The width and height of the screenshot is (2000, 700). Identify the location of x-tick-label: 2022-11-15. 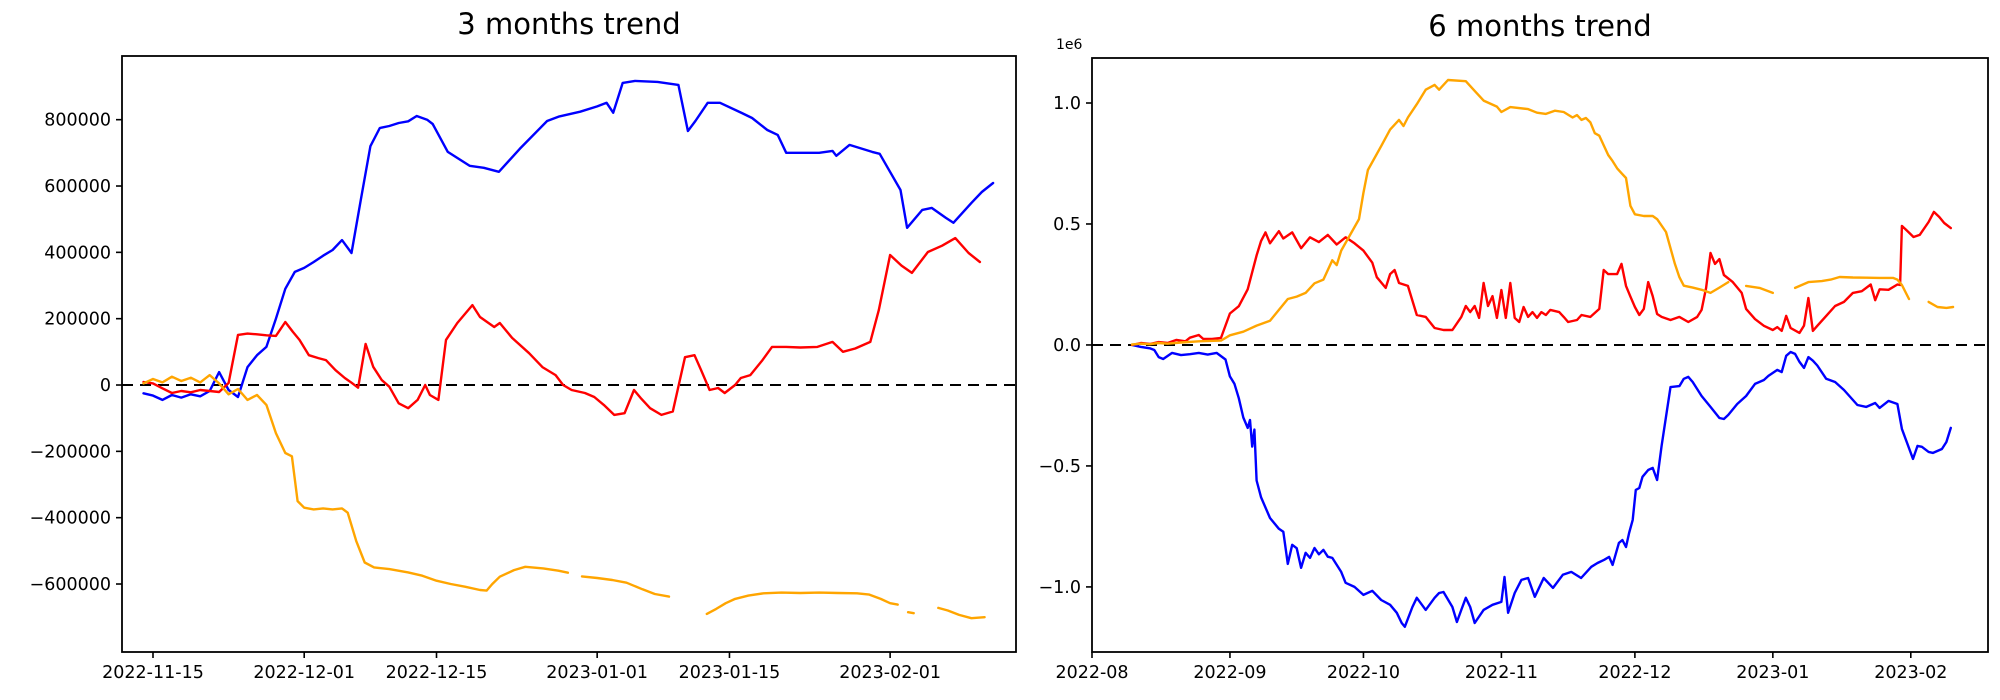
(153, 673).